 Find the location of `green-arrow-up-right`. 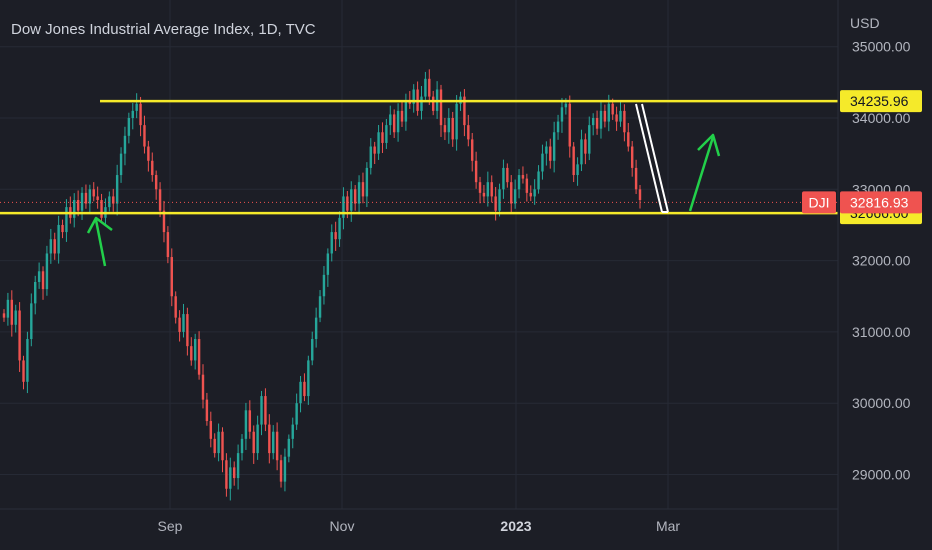

green-arrow-up-right is located at coordinates (704, 172).